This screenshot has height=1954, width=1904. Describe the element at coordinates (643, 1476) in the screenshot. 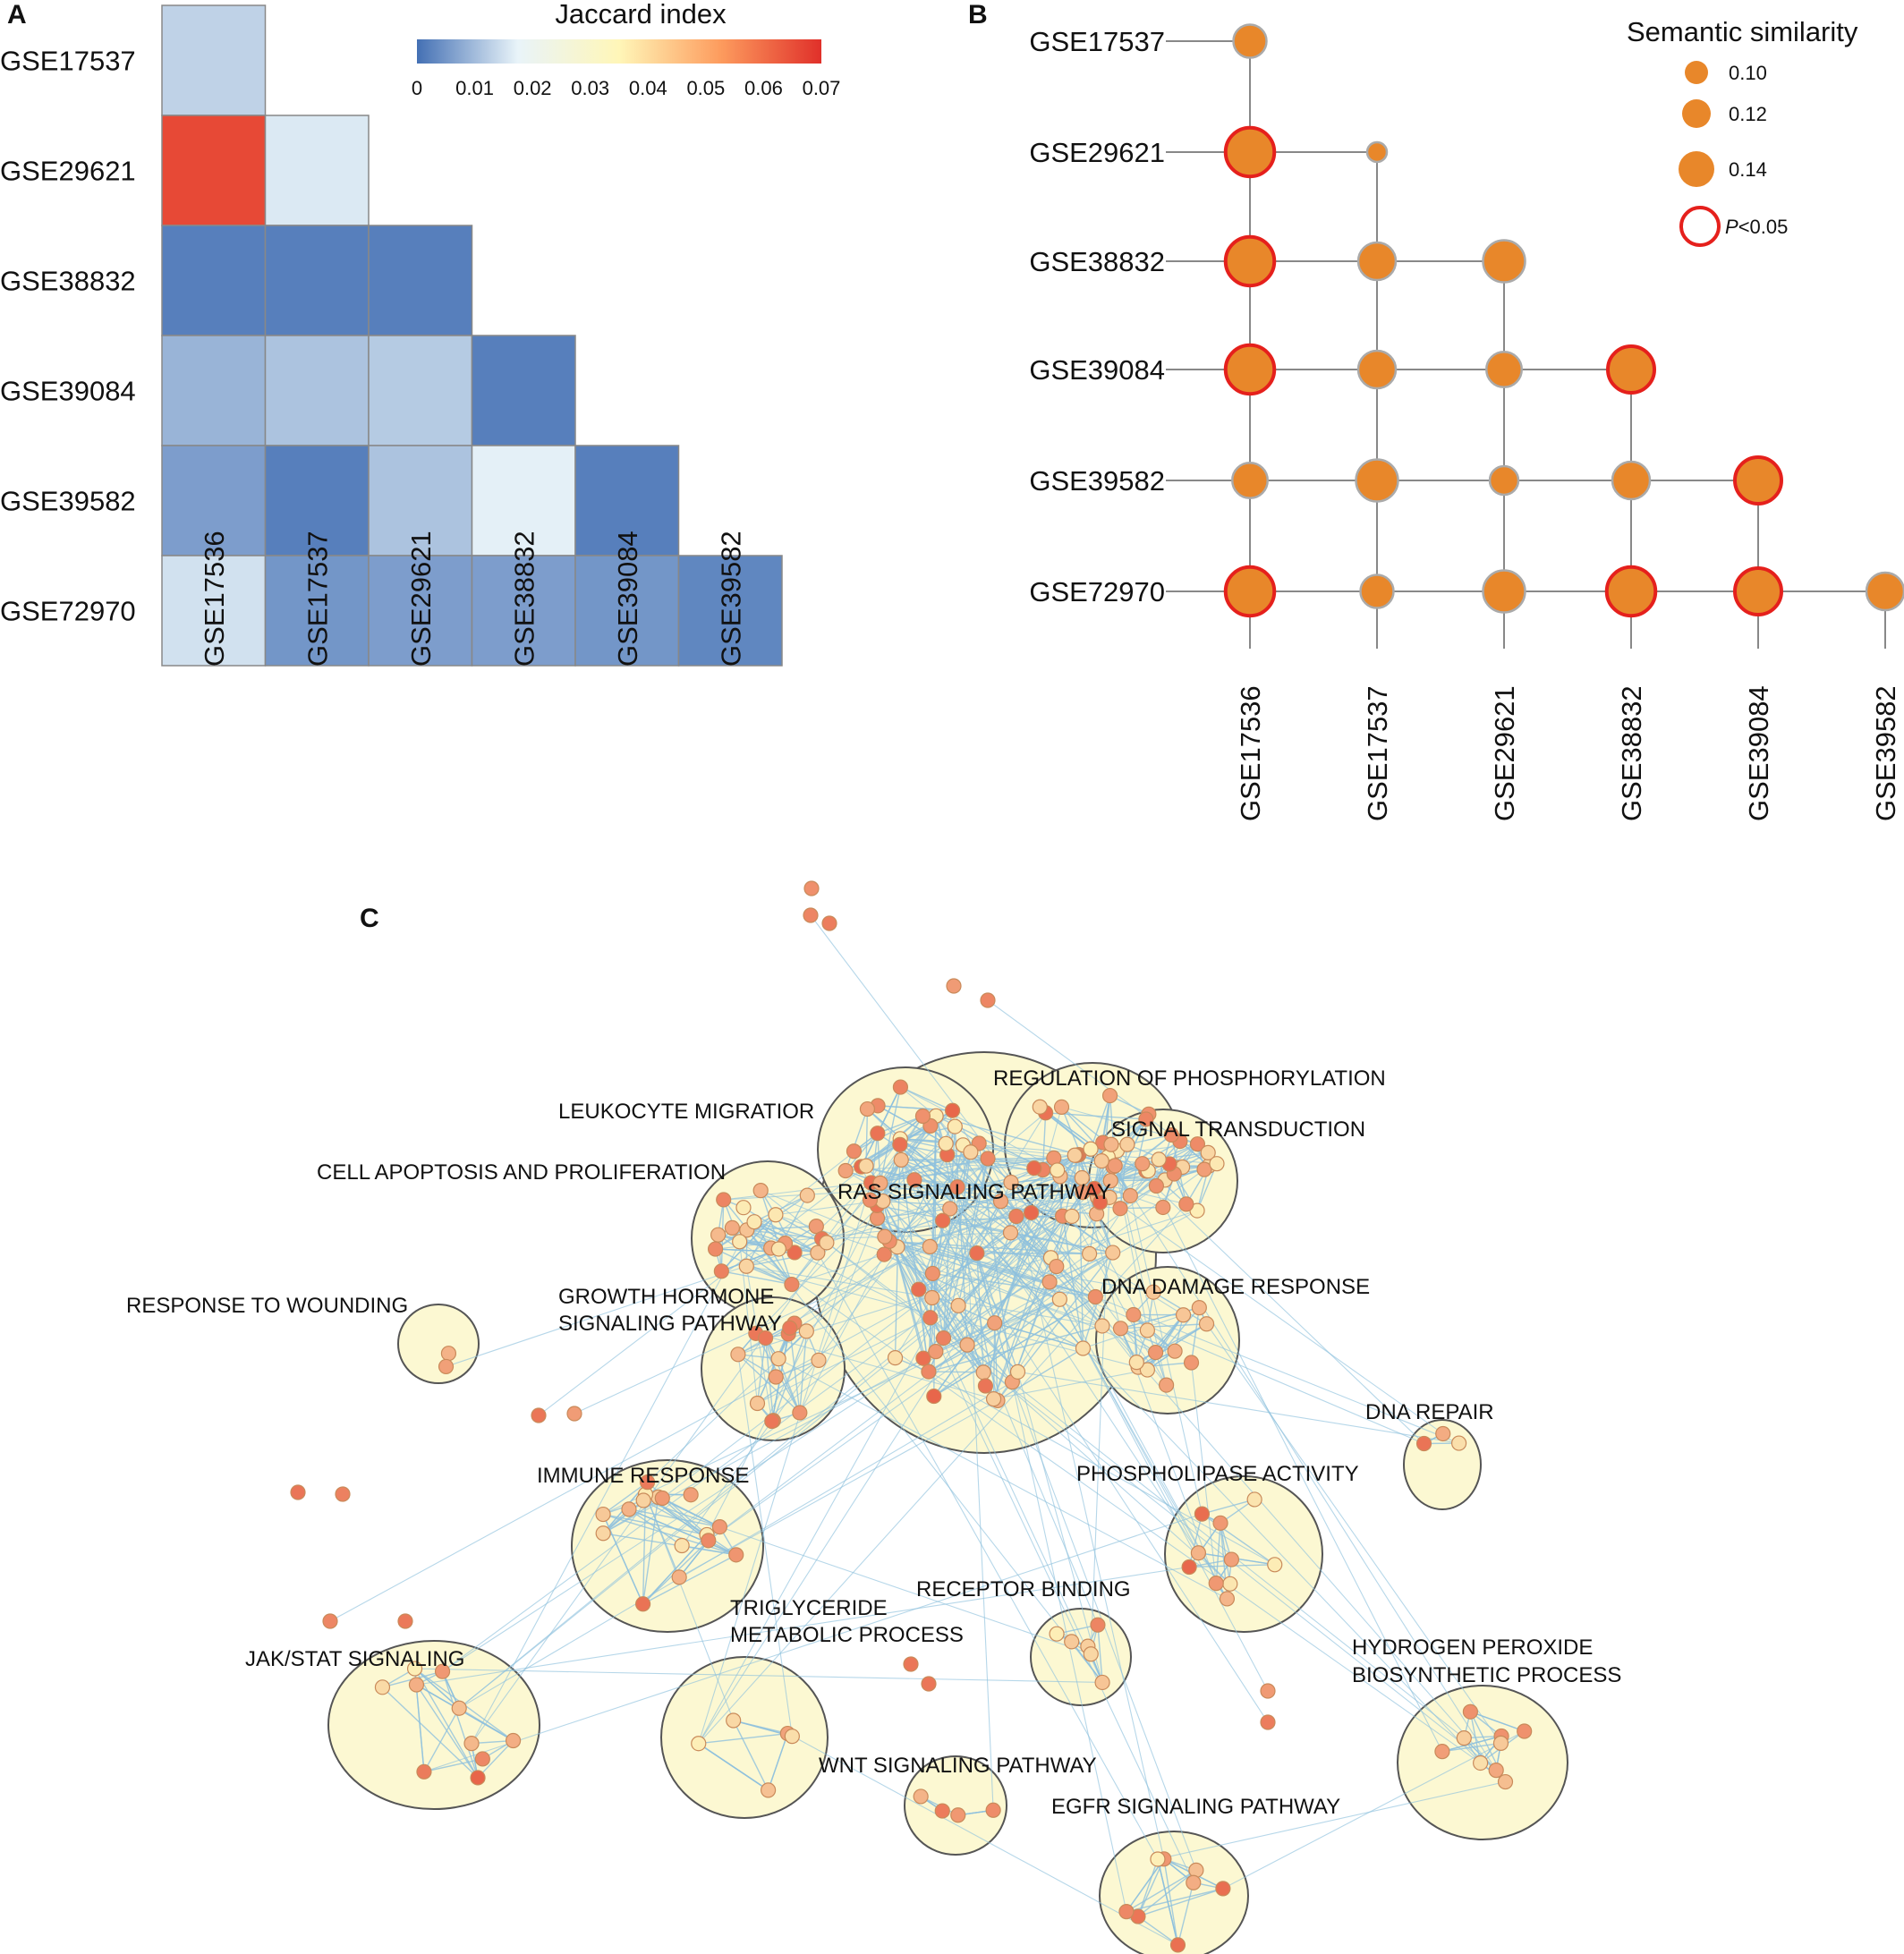

I see `cluster-label: IMMUNE RESPONSE` at that location.